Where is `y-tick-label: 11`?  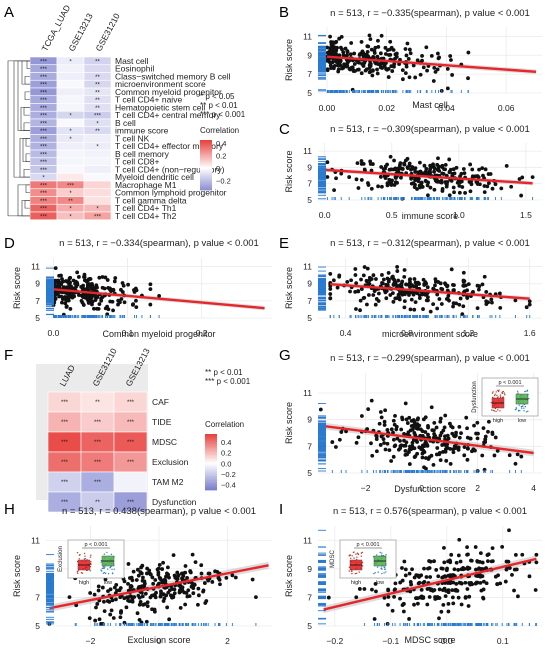 y-tick-label: 11 is located at coordinates (307, 267).